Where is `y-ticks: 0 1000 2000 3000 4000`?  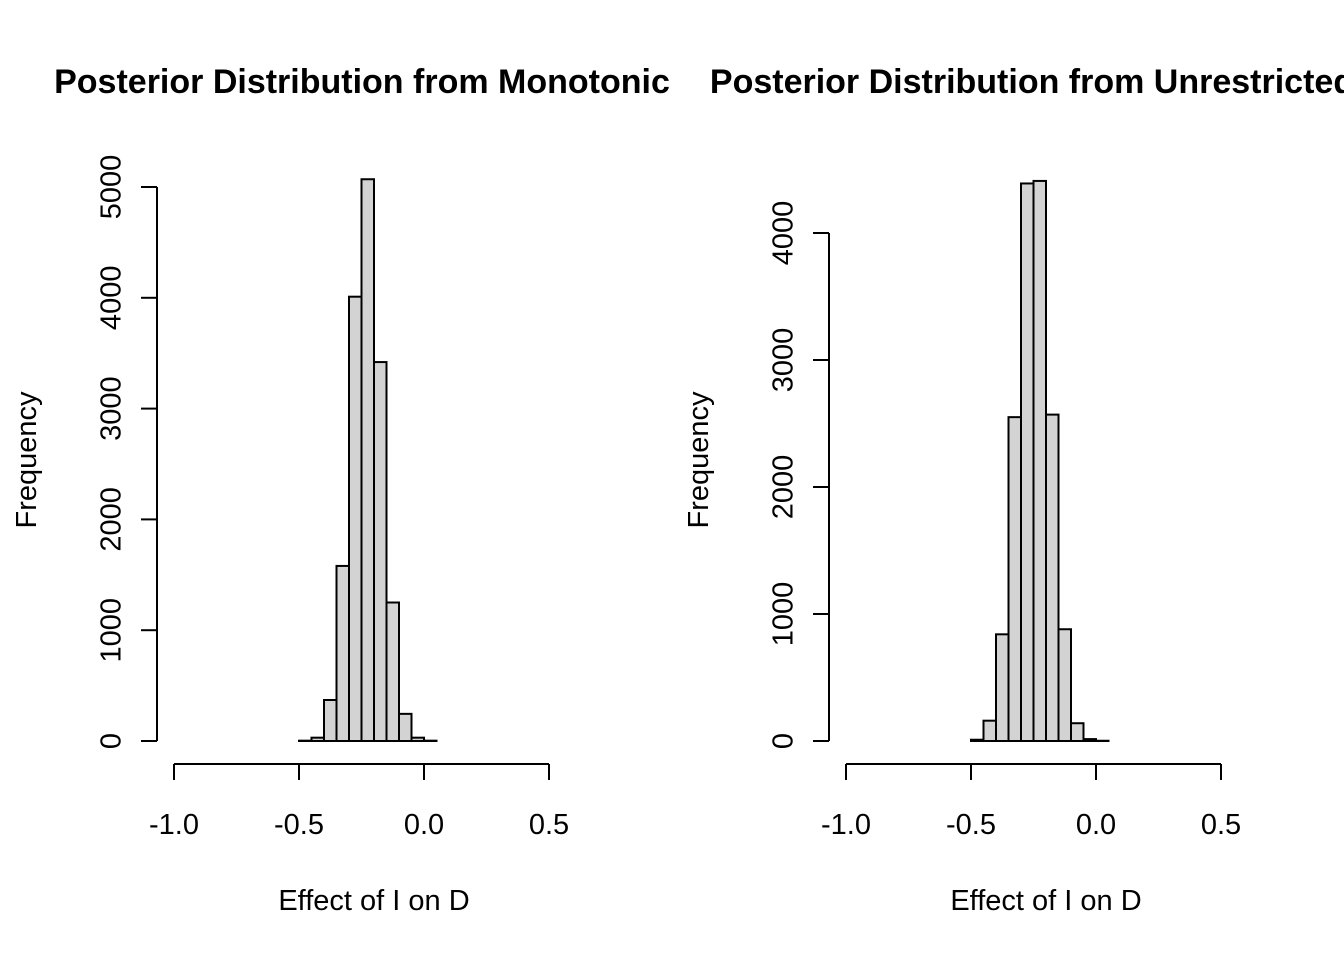
y-ticks: 0 1000 2000 3000 4000 is located at coordinates (798, 475).